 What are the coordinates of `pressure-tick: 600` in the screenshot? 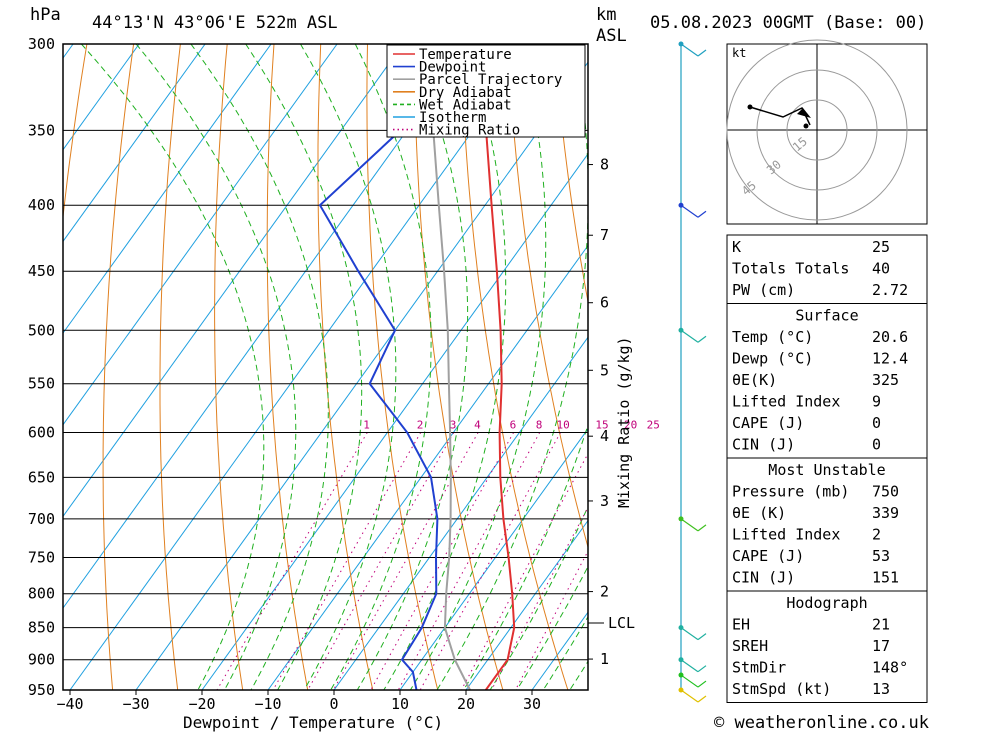 It's located at (41, 432).